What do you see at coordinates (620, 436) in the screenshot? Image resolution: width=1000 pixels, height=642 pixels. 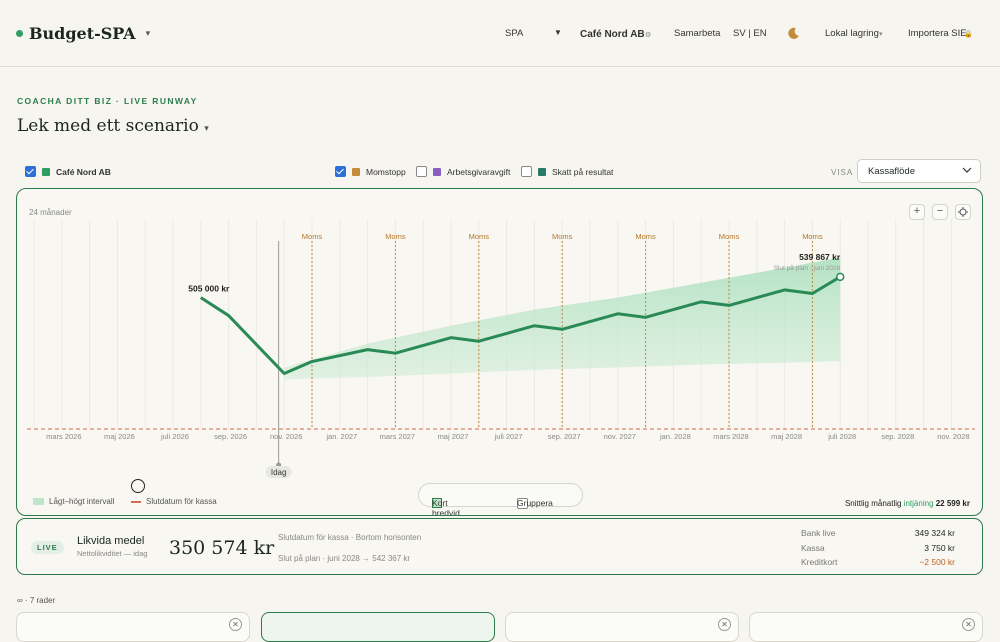 I see `x-tick-label: nov. 2027` at bounding box center [620, 436].